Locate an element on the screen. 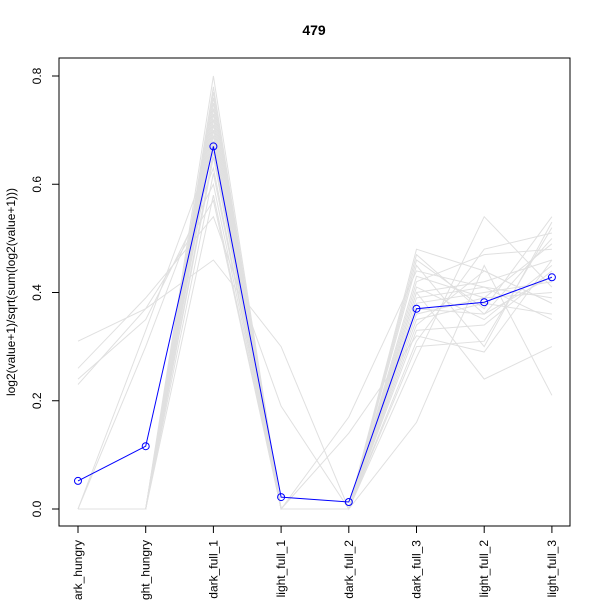  y-tick-label-5: 0.8 is located at coordinates (37, 75).